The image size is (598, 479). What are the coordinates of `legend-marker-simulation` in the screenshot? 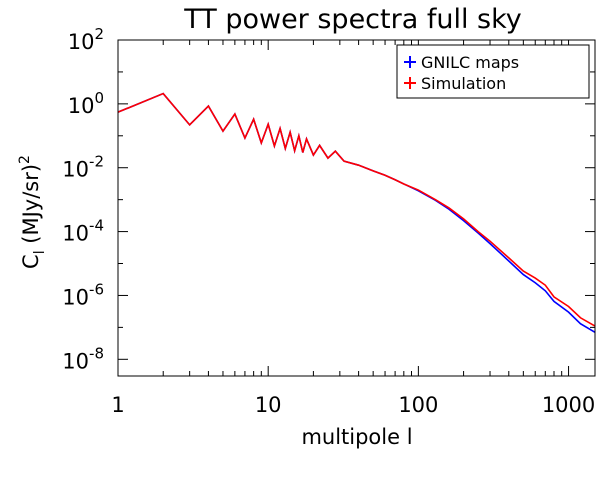 It's located at (410, 83).